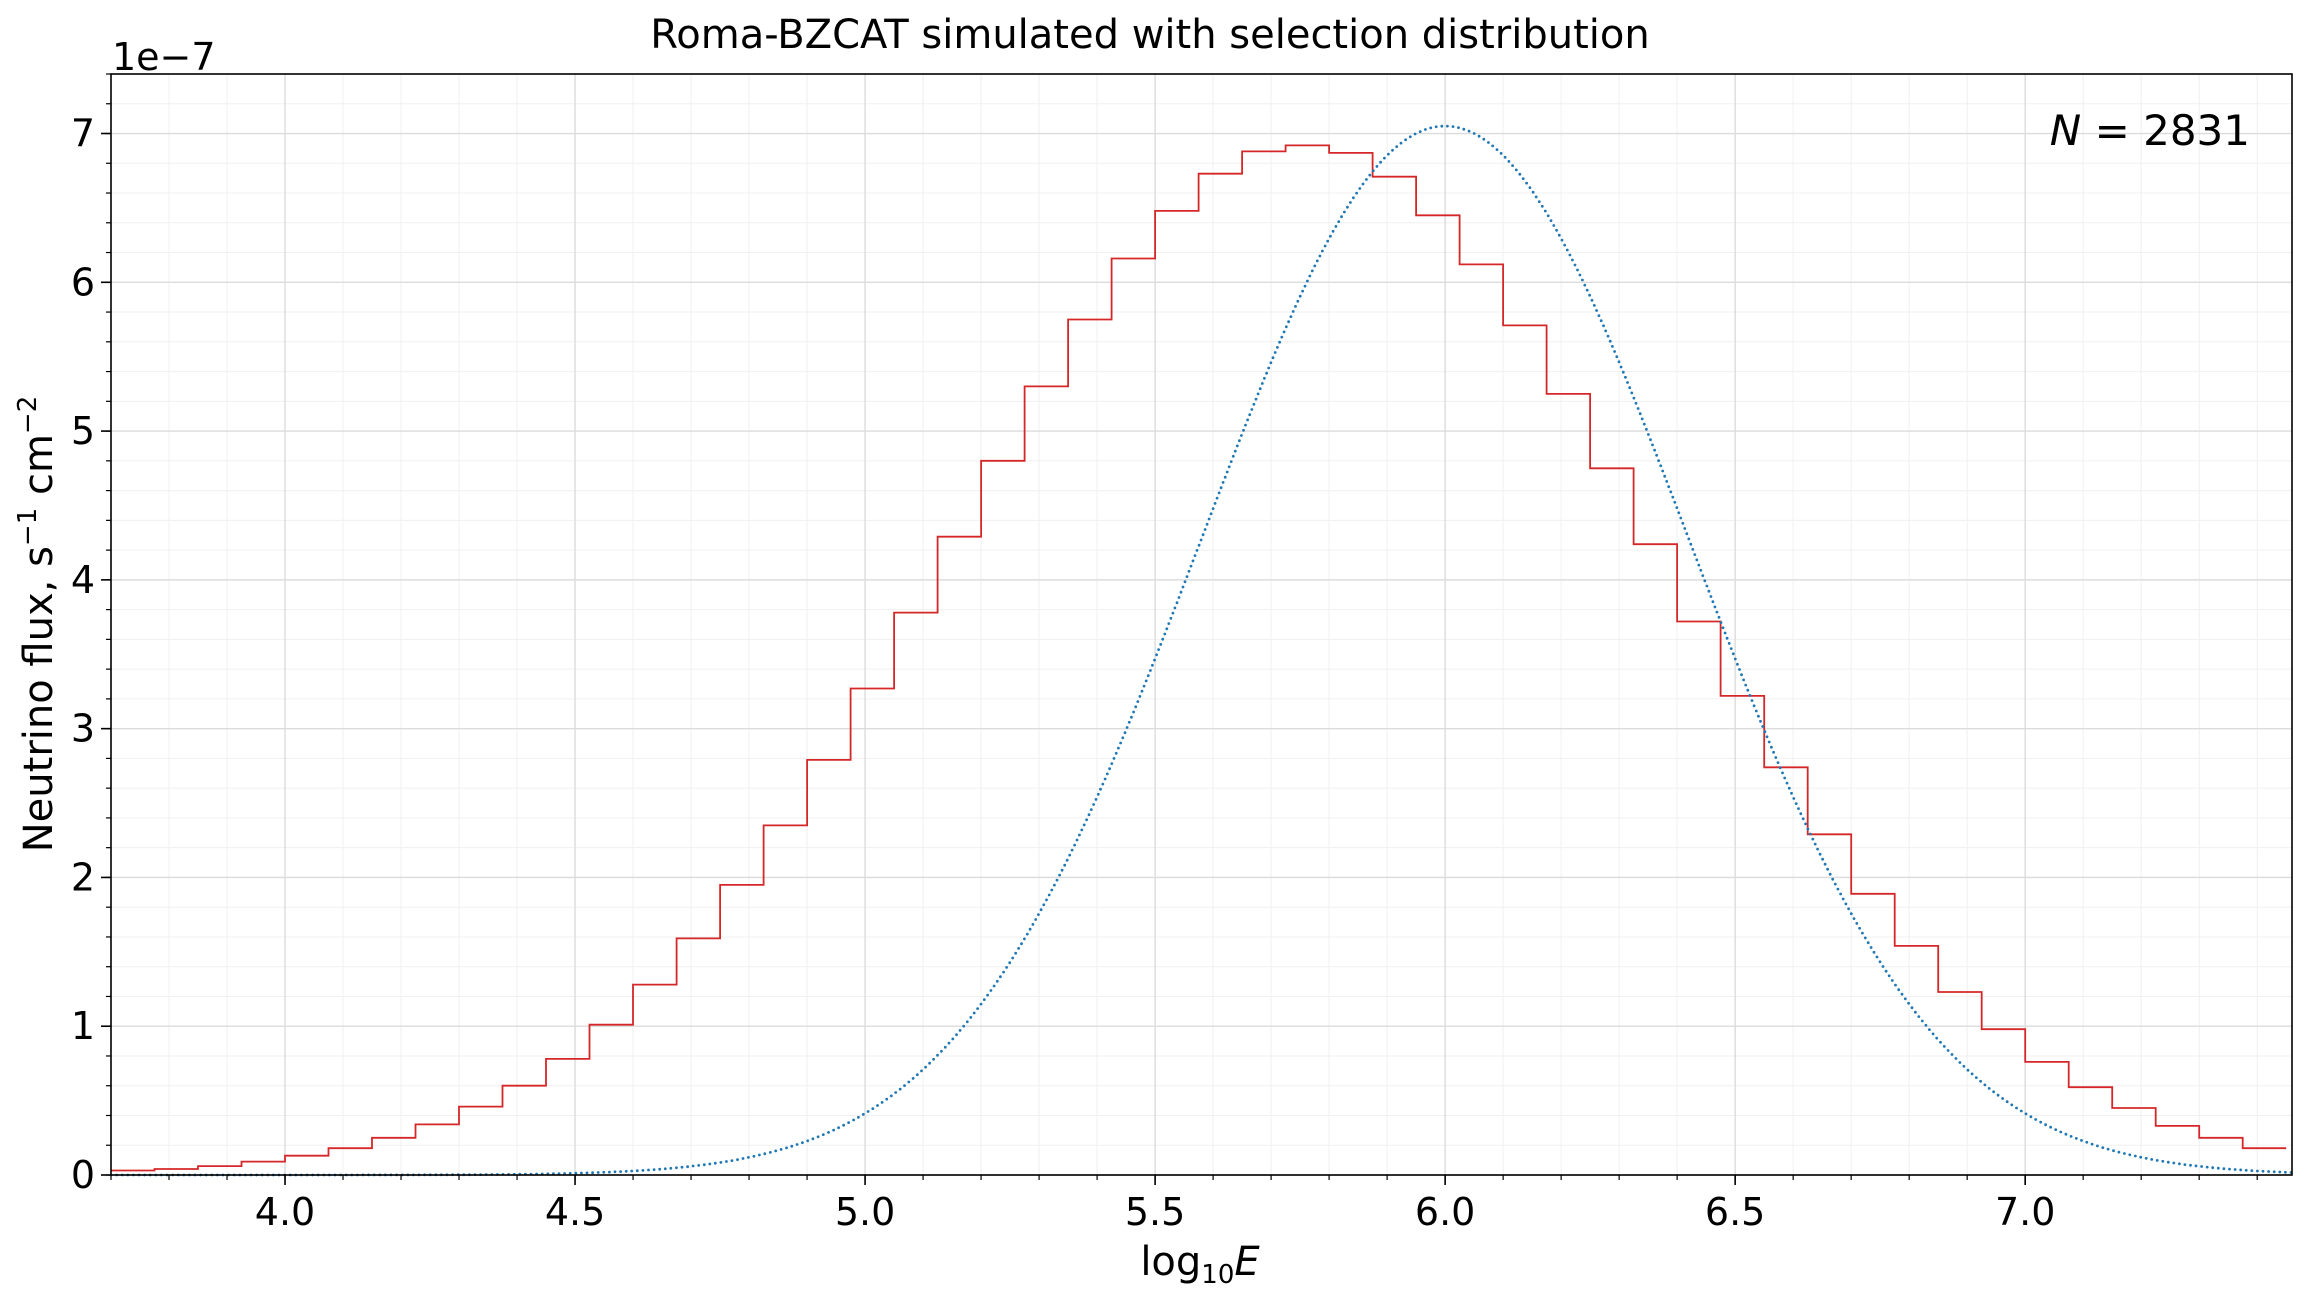 This screenshot has width=2304, height=1296. I want to click on x-tick-label: 6.5, so click(1735, 1212).